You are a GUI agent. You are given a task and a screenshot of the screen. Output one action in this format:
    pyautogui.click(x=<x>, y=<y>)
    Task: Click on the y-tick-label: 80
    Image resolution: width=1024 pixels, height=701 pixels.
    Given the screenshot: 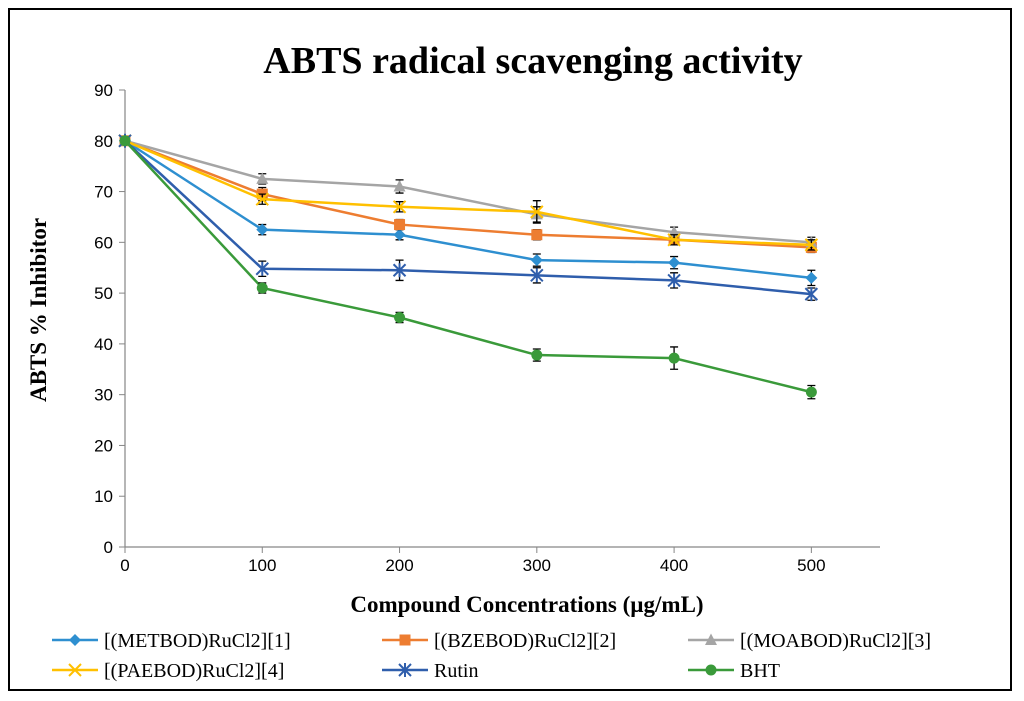 What is the action you would take?
    pyautogui.click(x=103, y=141)
    